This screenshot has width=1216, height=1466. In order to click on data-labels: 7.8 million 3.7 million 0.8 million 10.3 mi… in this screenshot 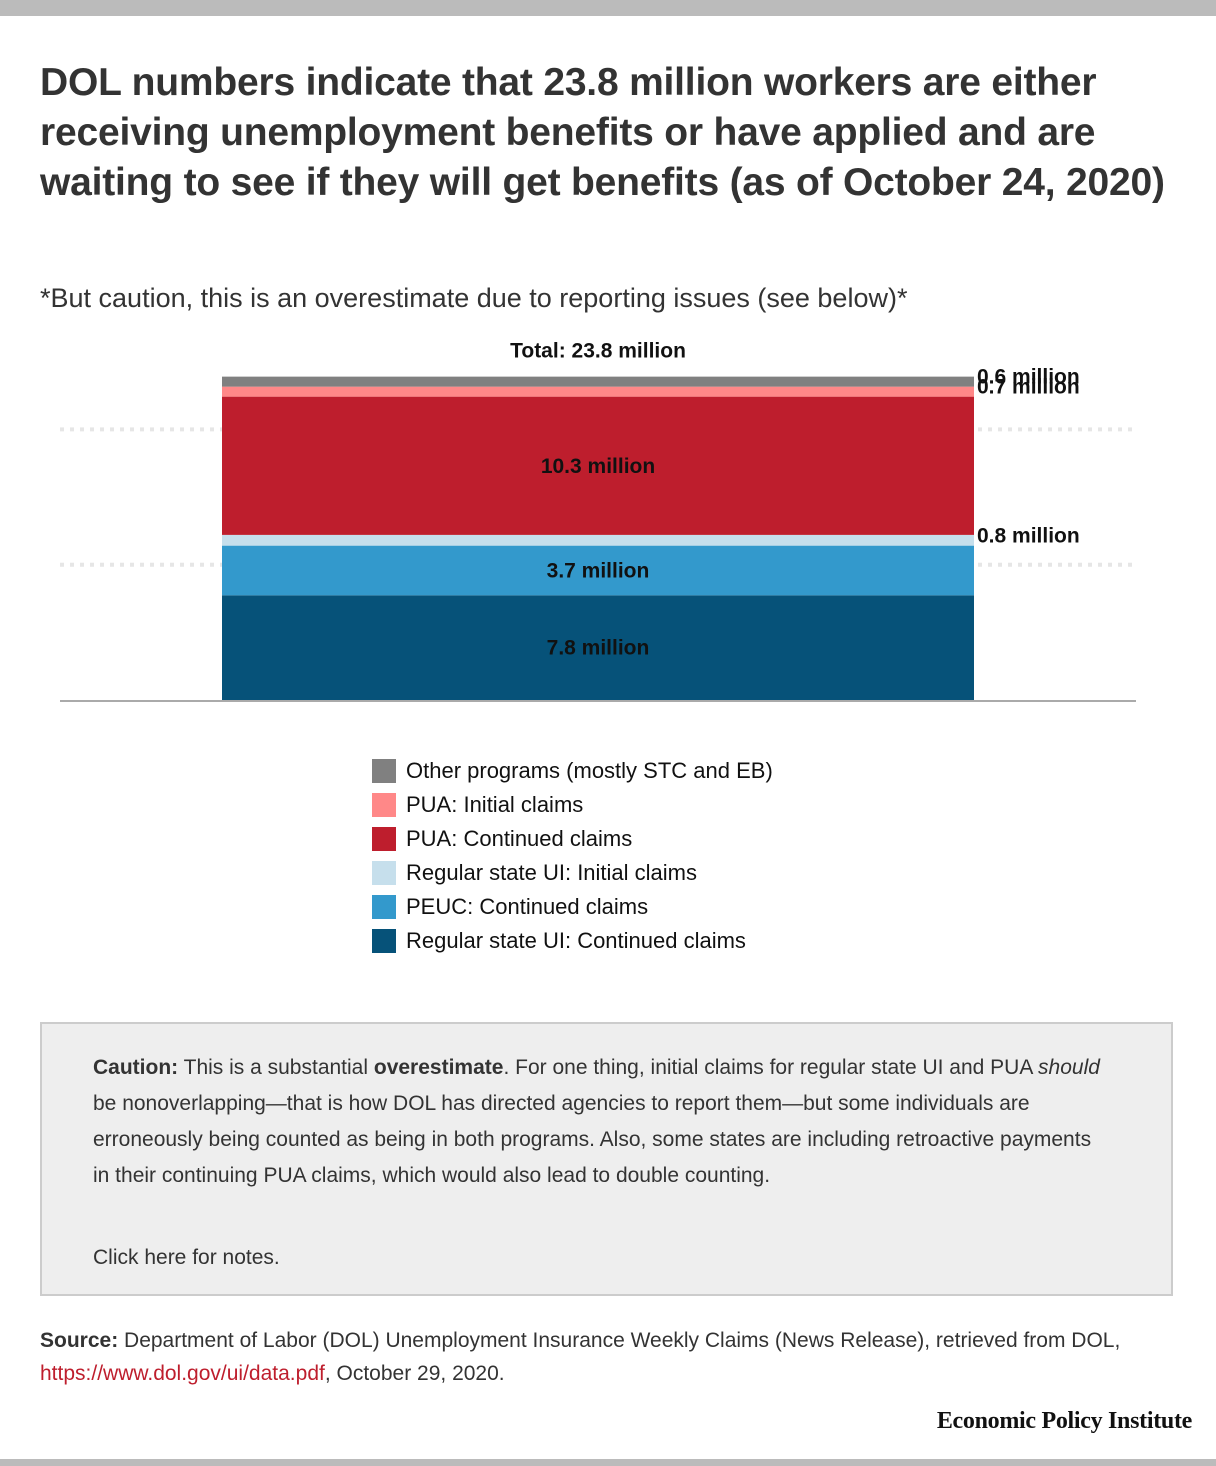, I will do `click(795, 500)`.